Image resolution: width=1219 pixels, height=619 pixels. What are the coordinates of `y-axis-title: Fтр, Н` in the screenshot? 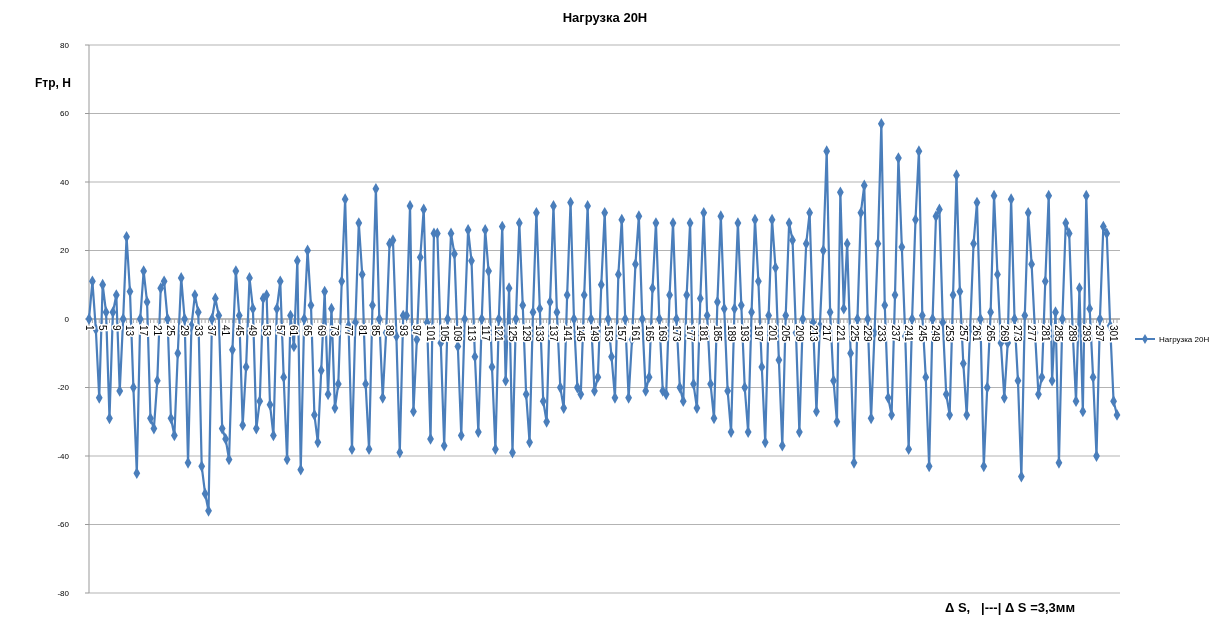 It's located at (53, 83).